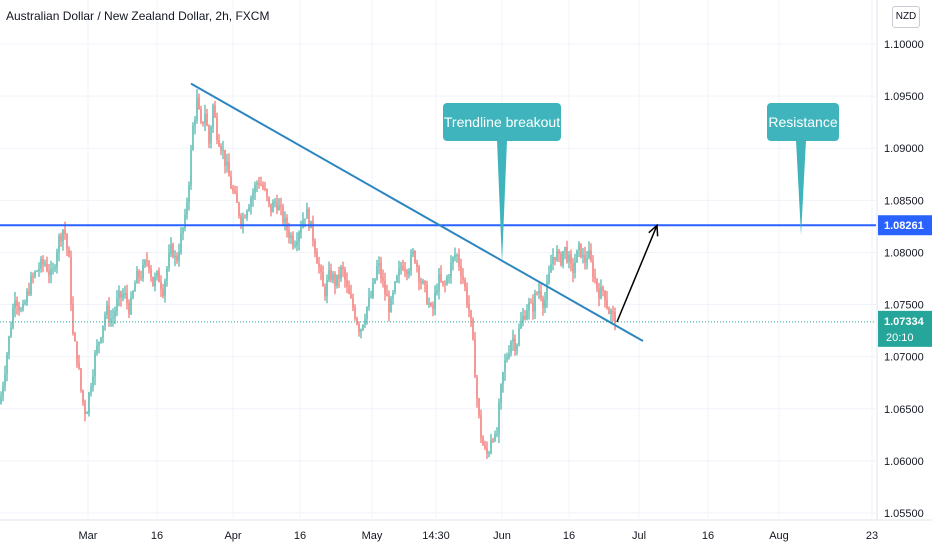 This screenshot has width=932, height=555. Describe the element at coordinates (906, 17) in the screenshot. I see `currency-badge: NZD` at that location.